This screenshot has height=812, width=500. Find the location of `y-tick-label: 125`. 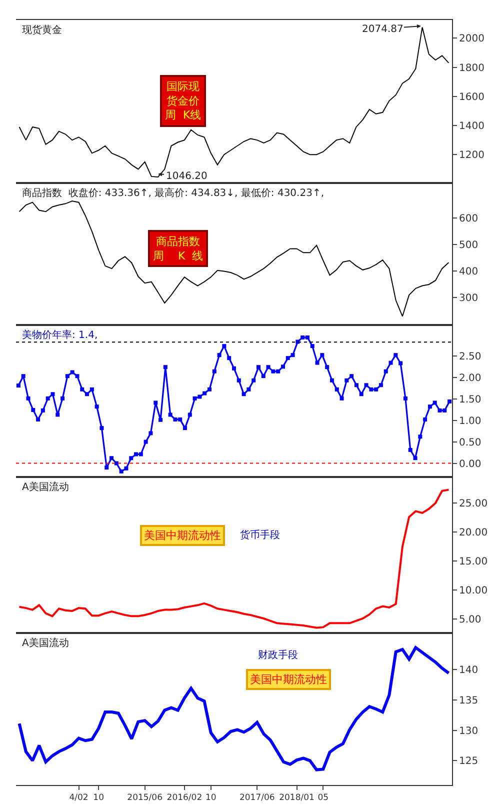

y-tick-label: 125 is located at coordinates (468, 762).